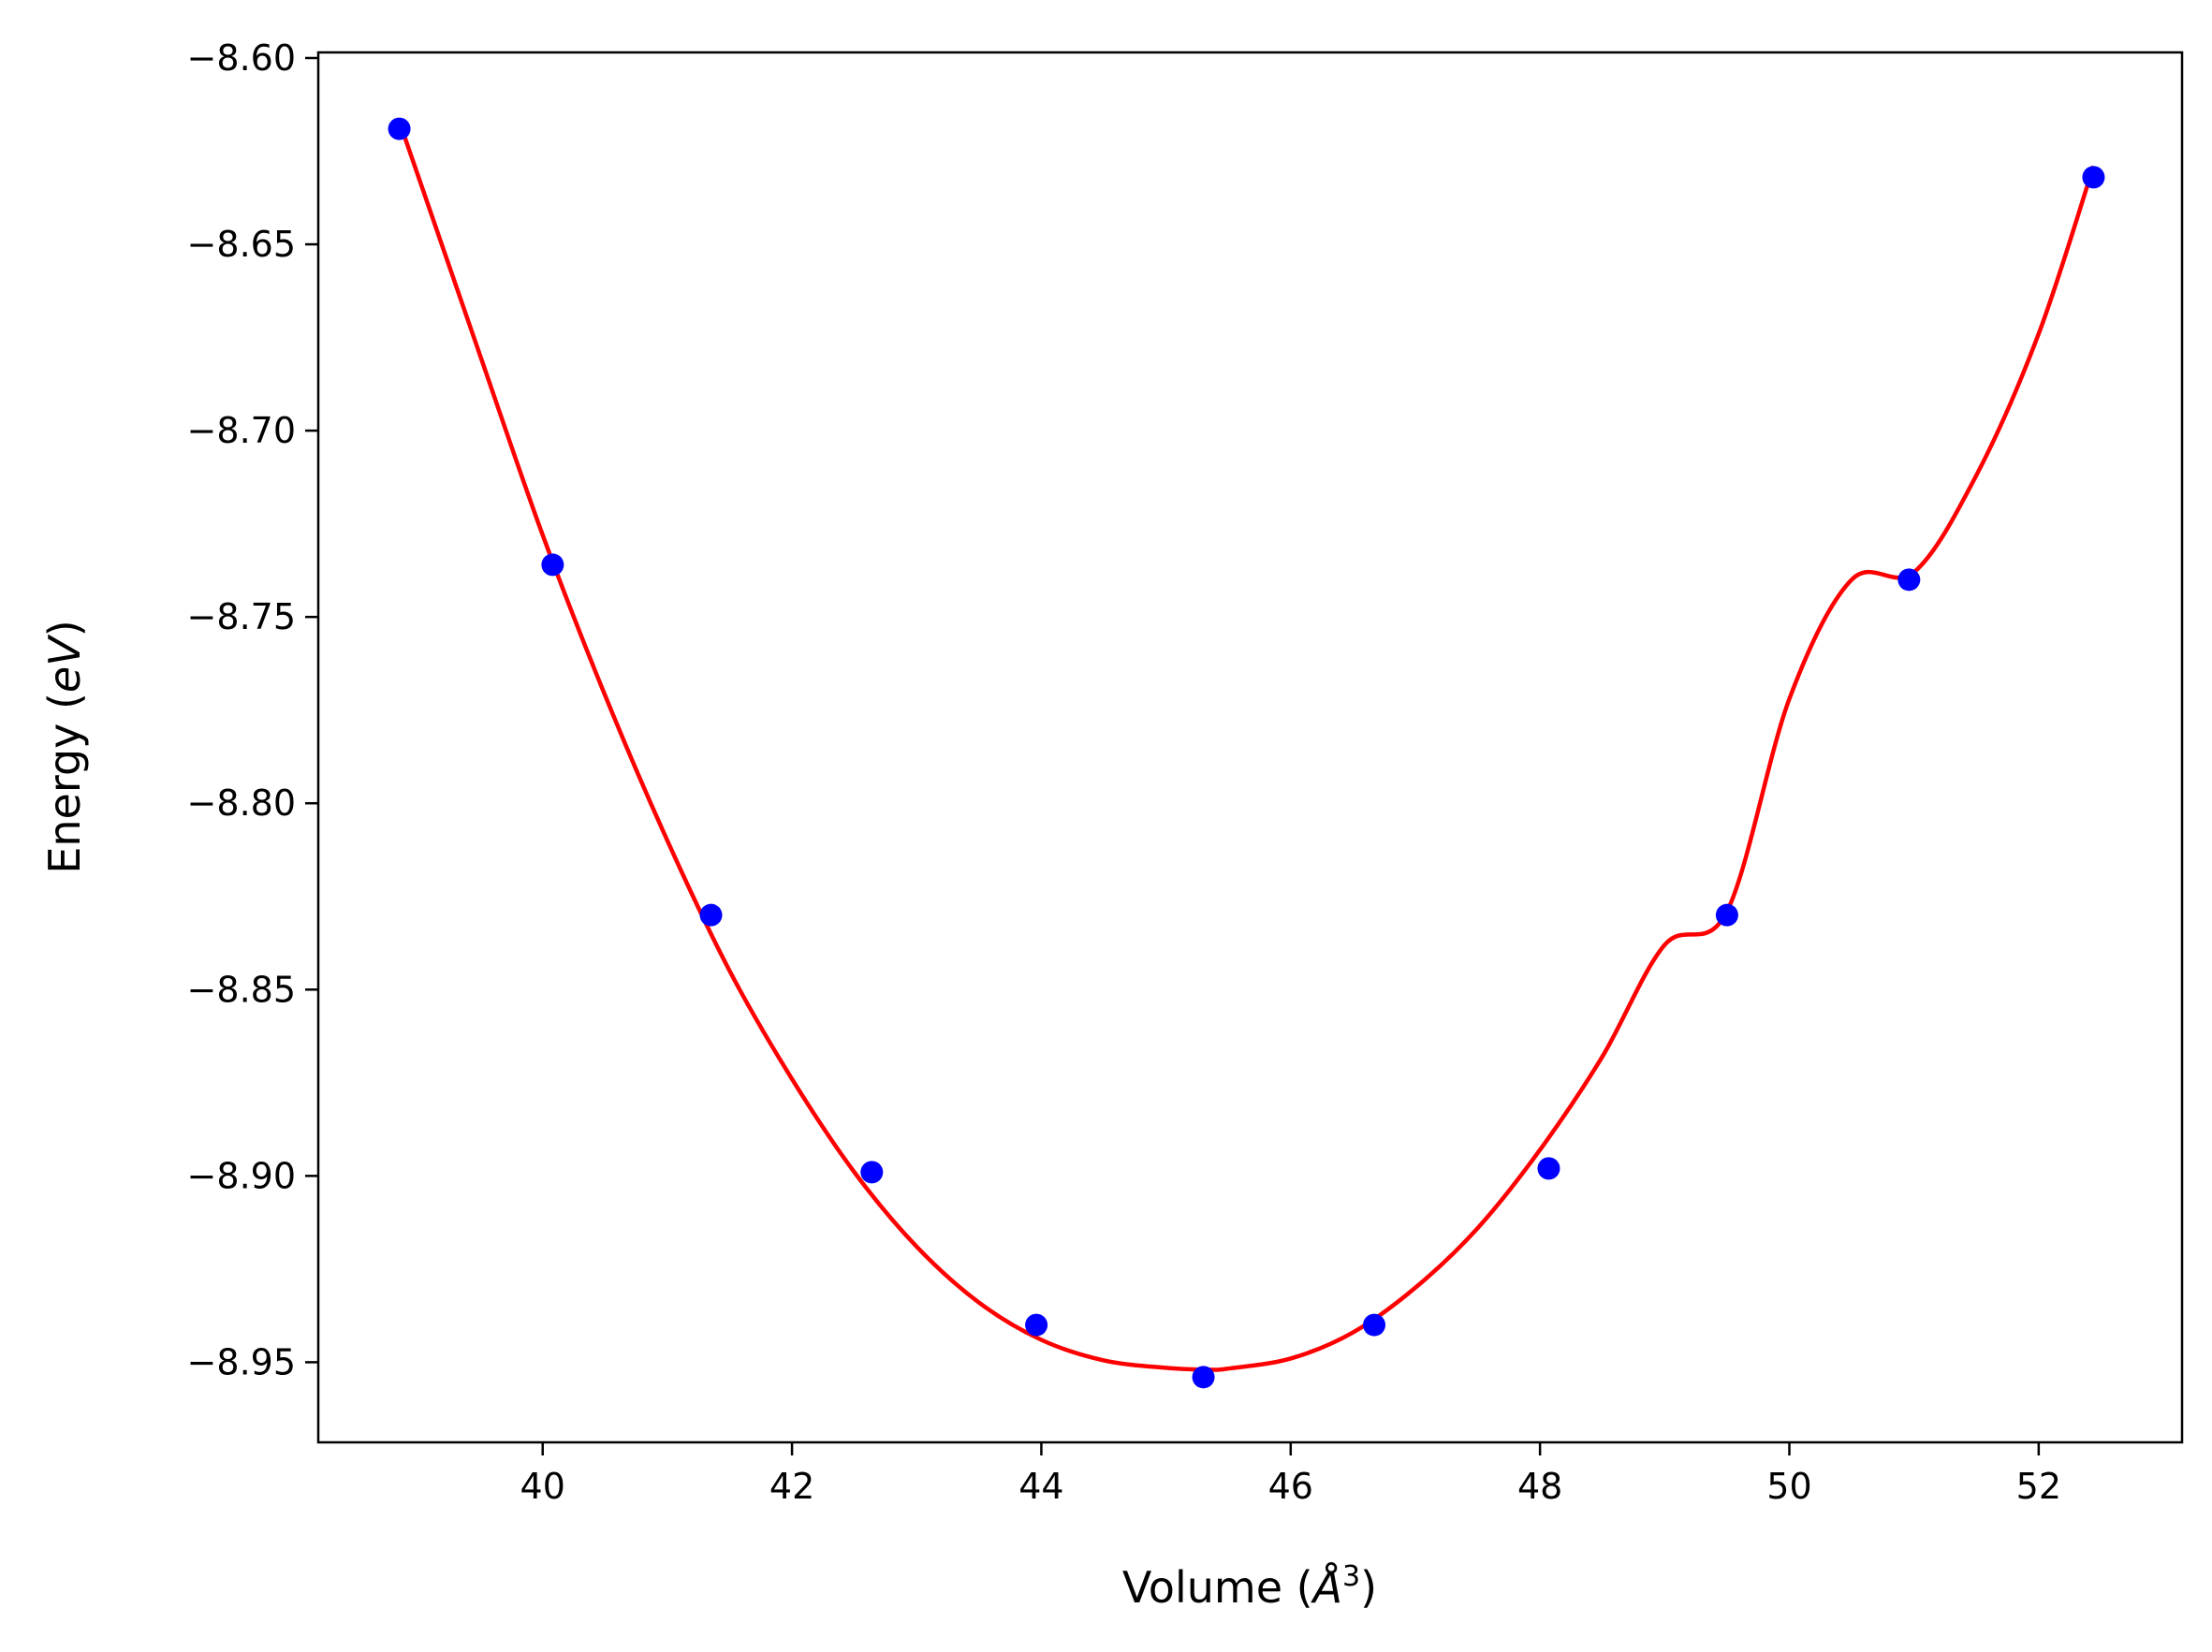 The height and width of the screenshot is (1652, 2212). I want to click on x-axis-label-prefix: Volume (, so click(1217, 1588).